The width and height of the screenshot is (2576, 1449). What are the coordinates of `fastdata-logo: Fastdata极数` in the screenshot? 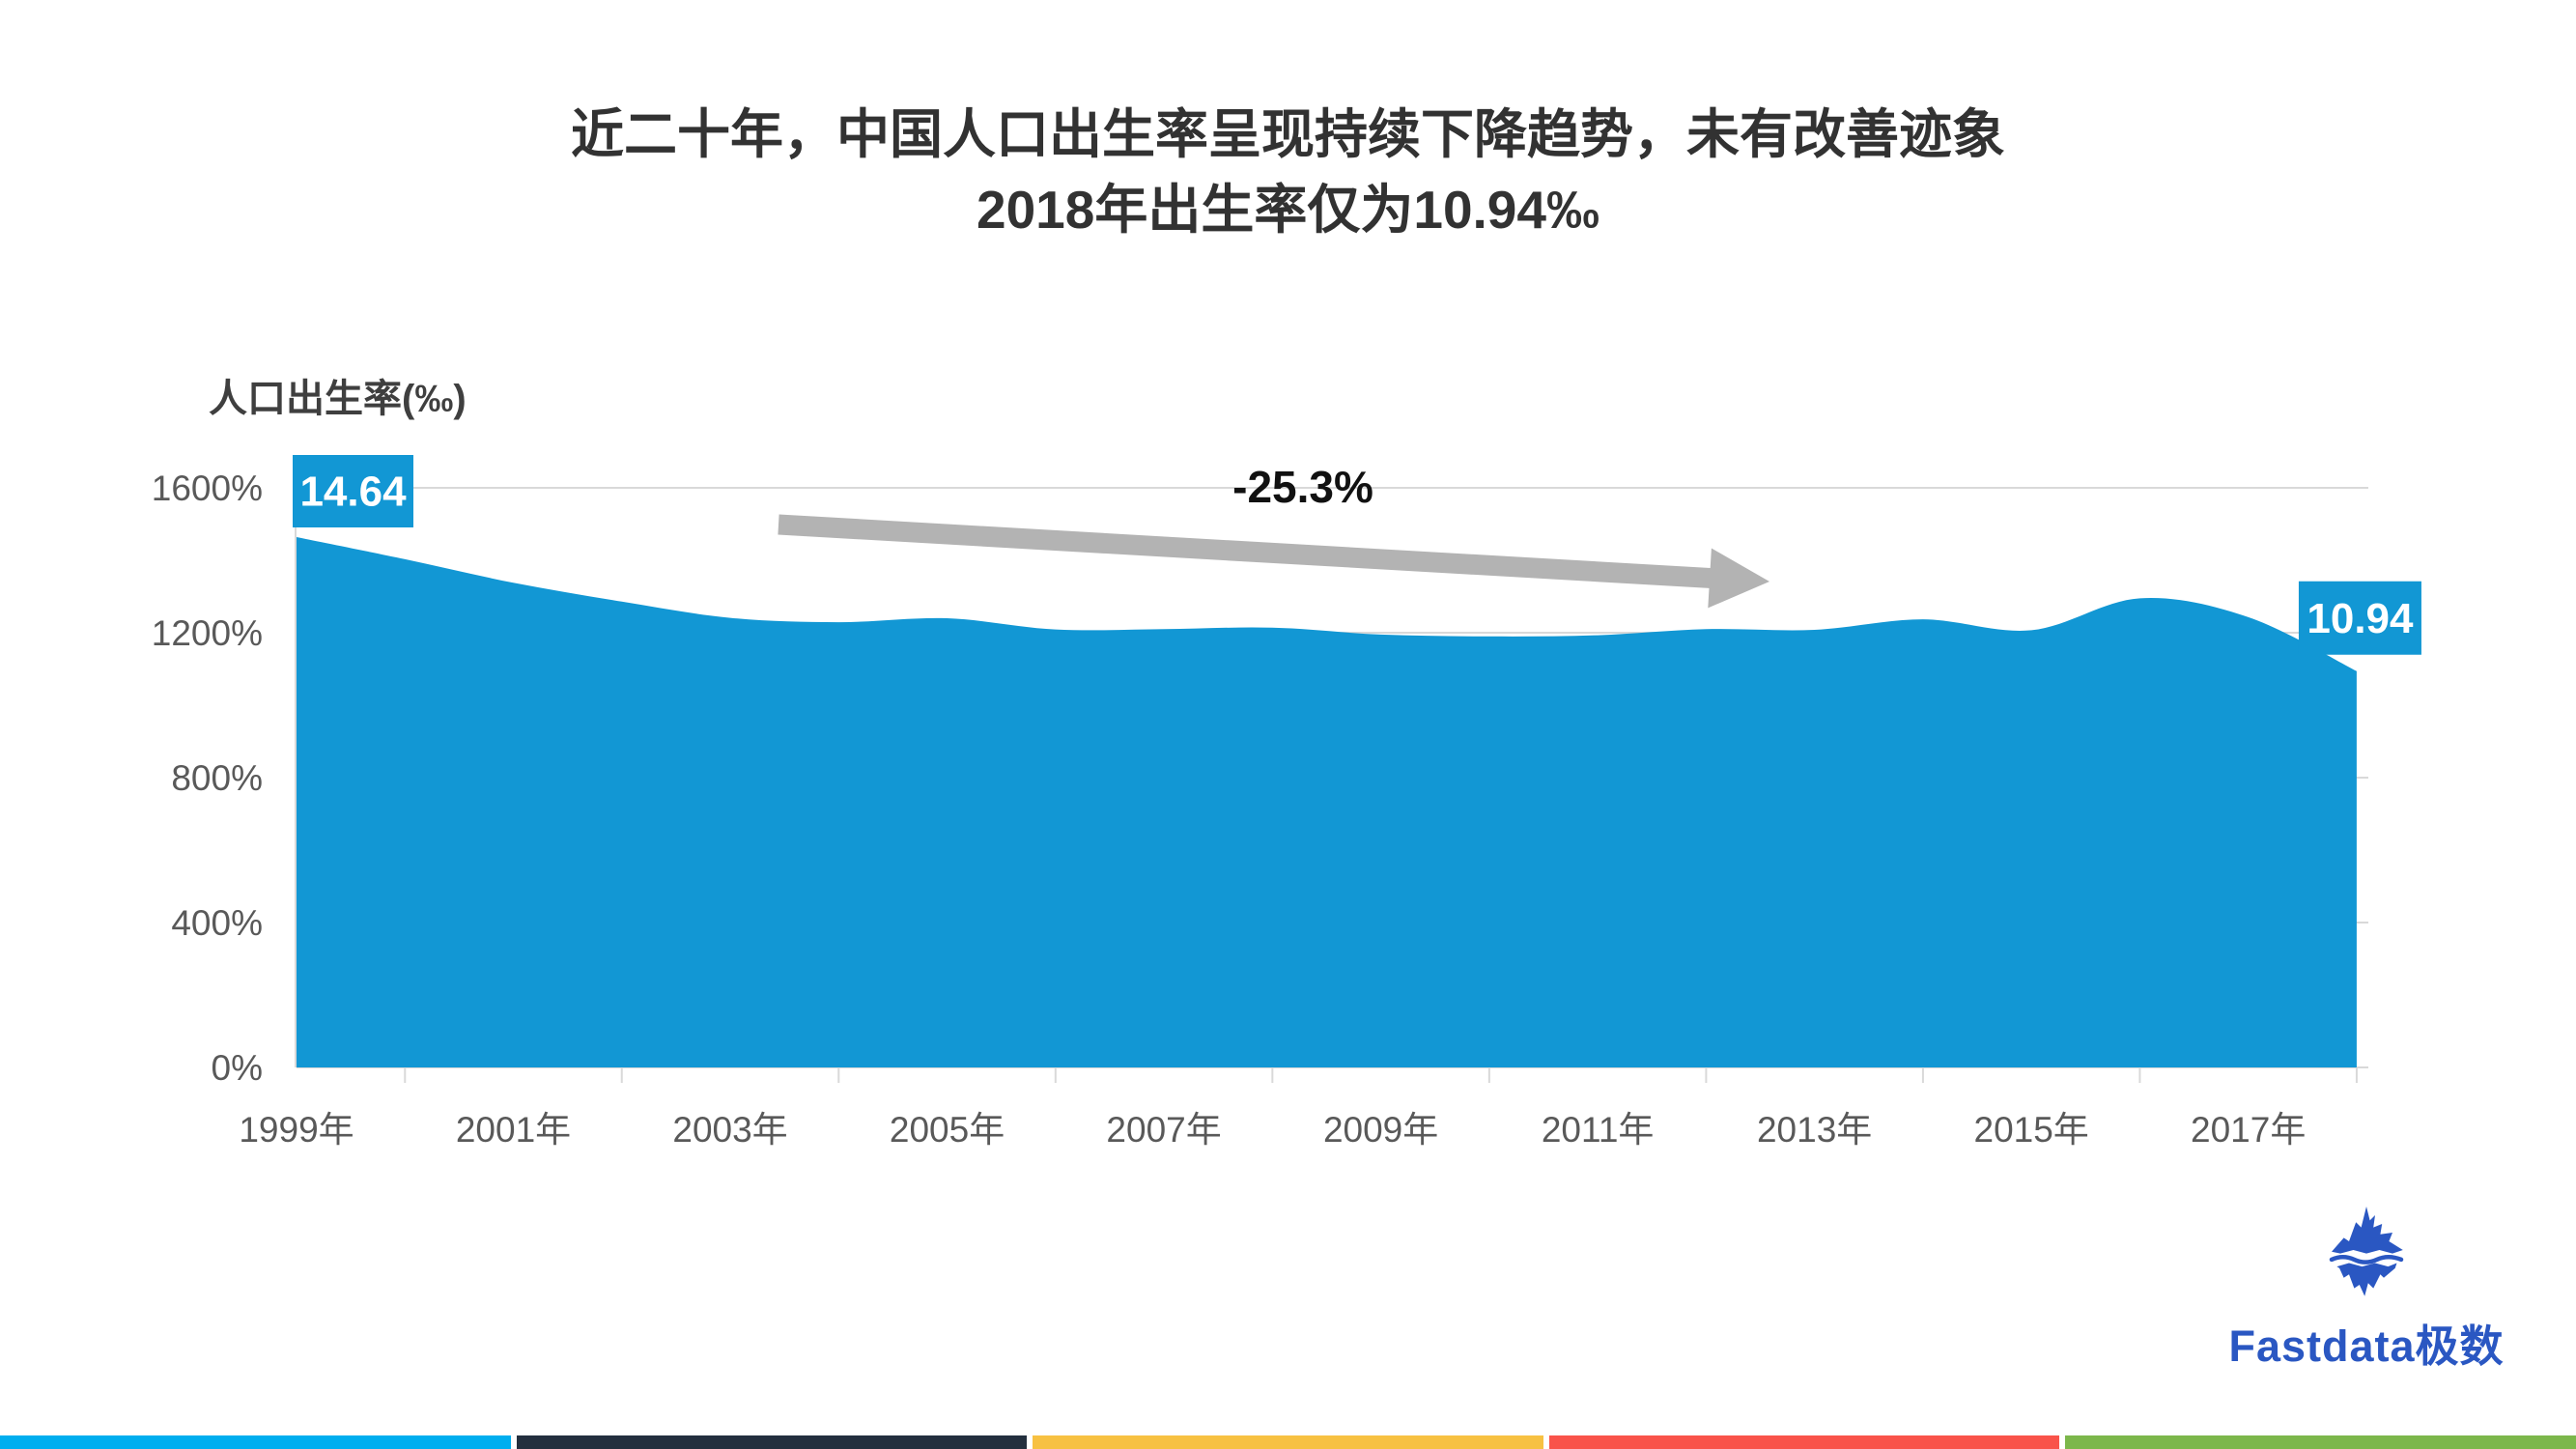 It's located at (2366, 1286).